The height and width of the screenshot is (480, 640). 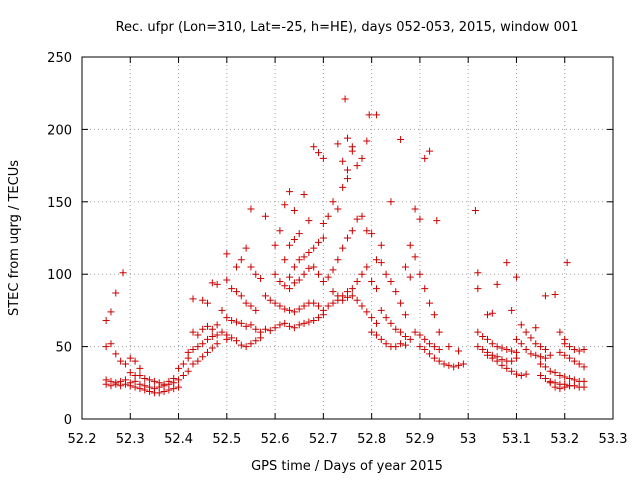 What do you see at coordinates (516, 439) in the screenshot?
I see `x-tick-label: 53.1` at bounding box center [516, 439].